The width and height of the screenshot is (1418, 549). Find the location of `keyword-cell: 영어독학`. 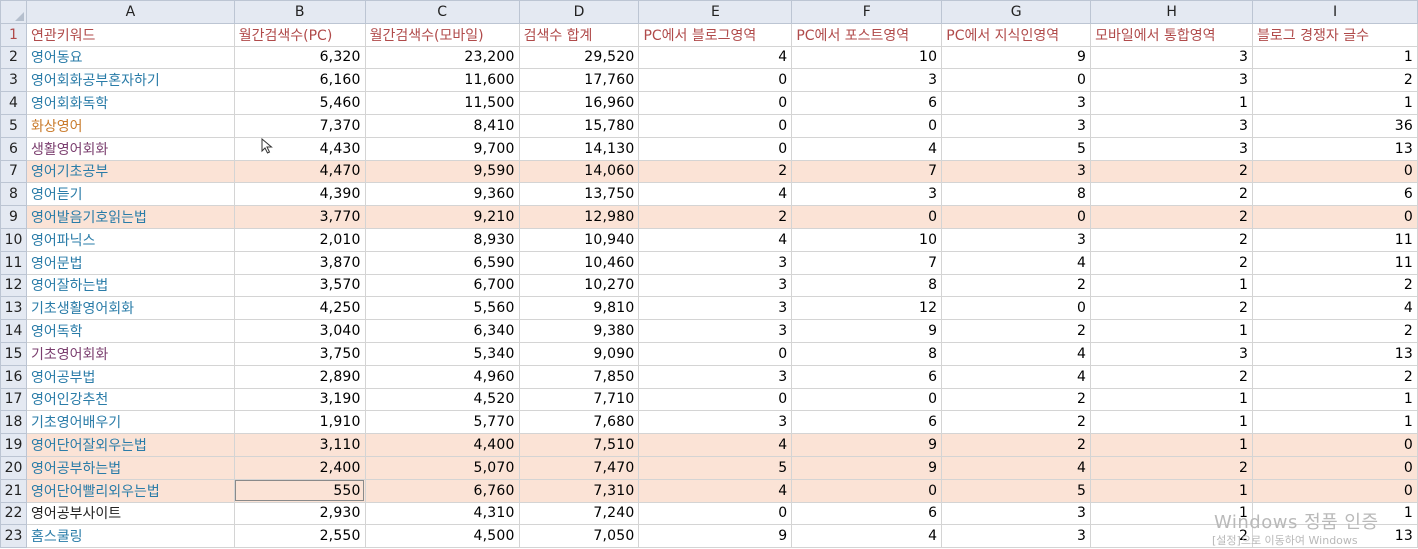

keyword-cell: 영어독학 is located at coordinates (130, 331).